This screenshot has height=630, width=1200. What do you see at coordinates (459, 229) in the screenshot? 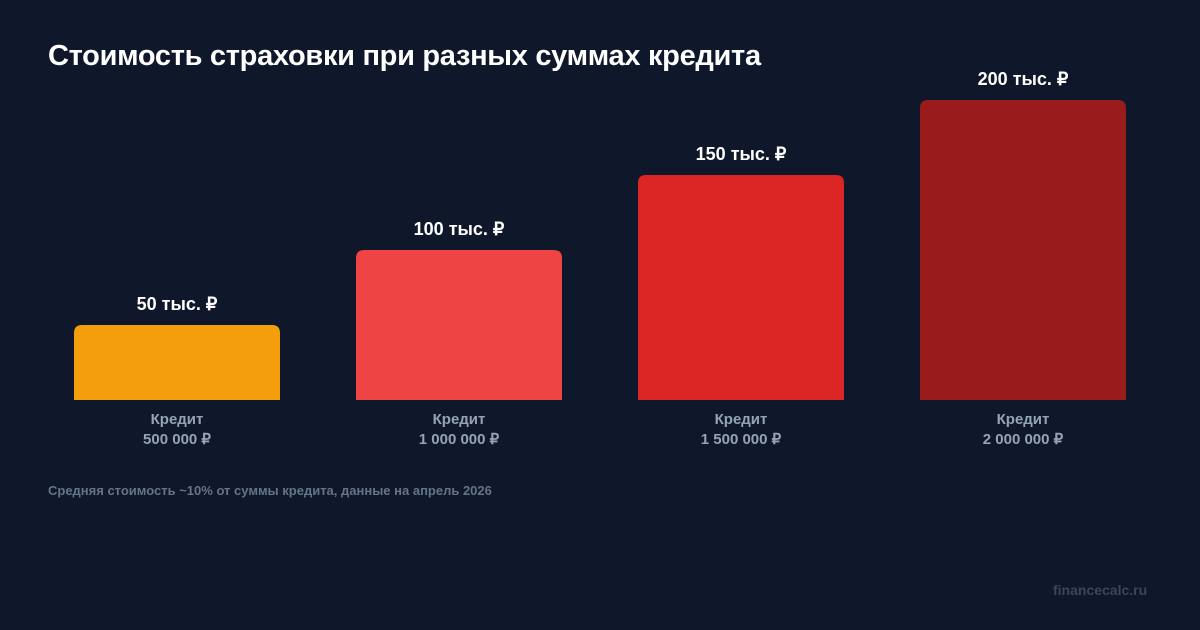
I see `data-label: 100 тыс. ₽` at bounding box center [459, 229].